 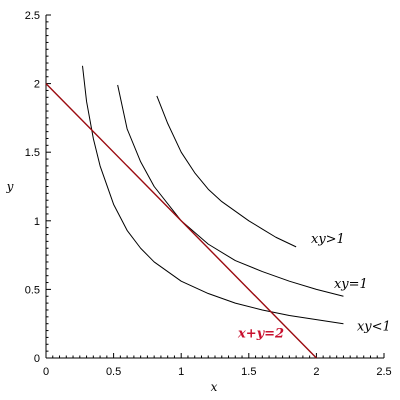 I want to click on curve-label: xy<1, so click(x=374, y=327).